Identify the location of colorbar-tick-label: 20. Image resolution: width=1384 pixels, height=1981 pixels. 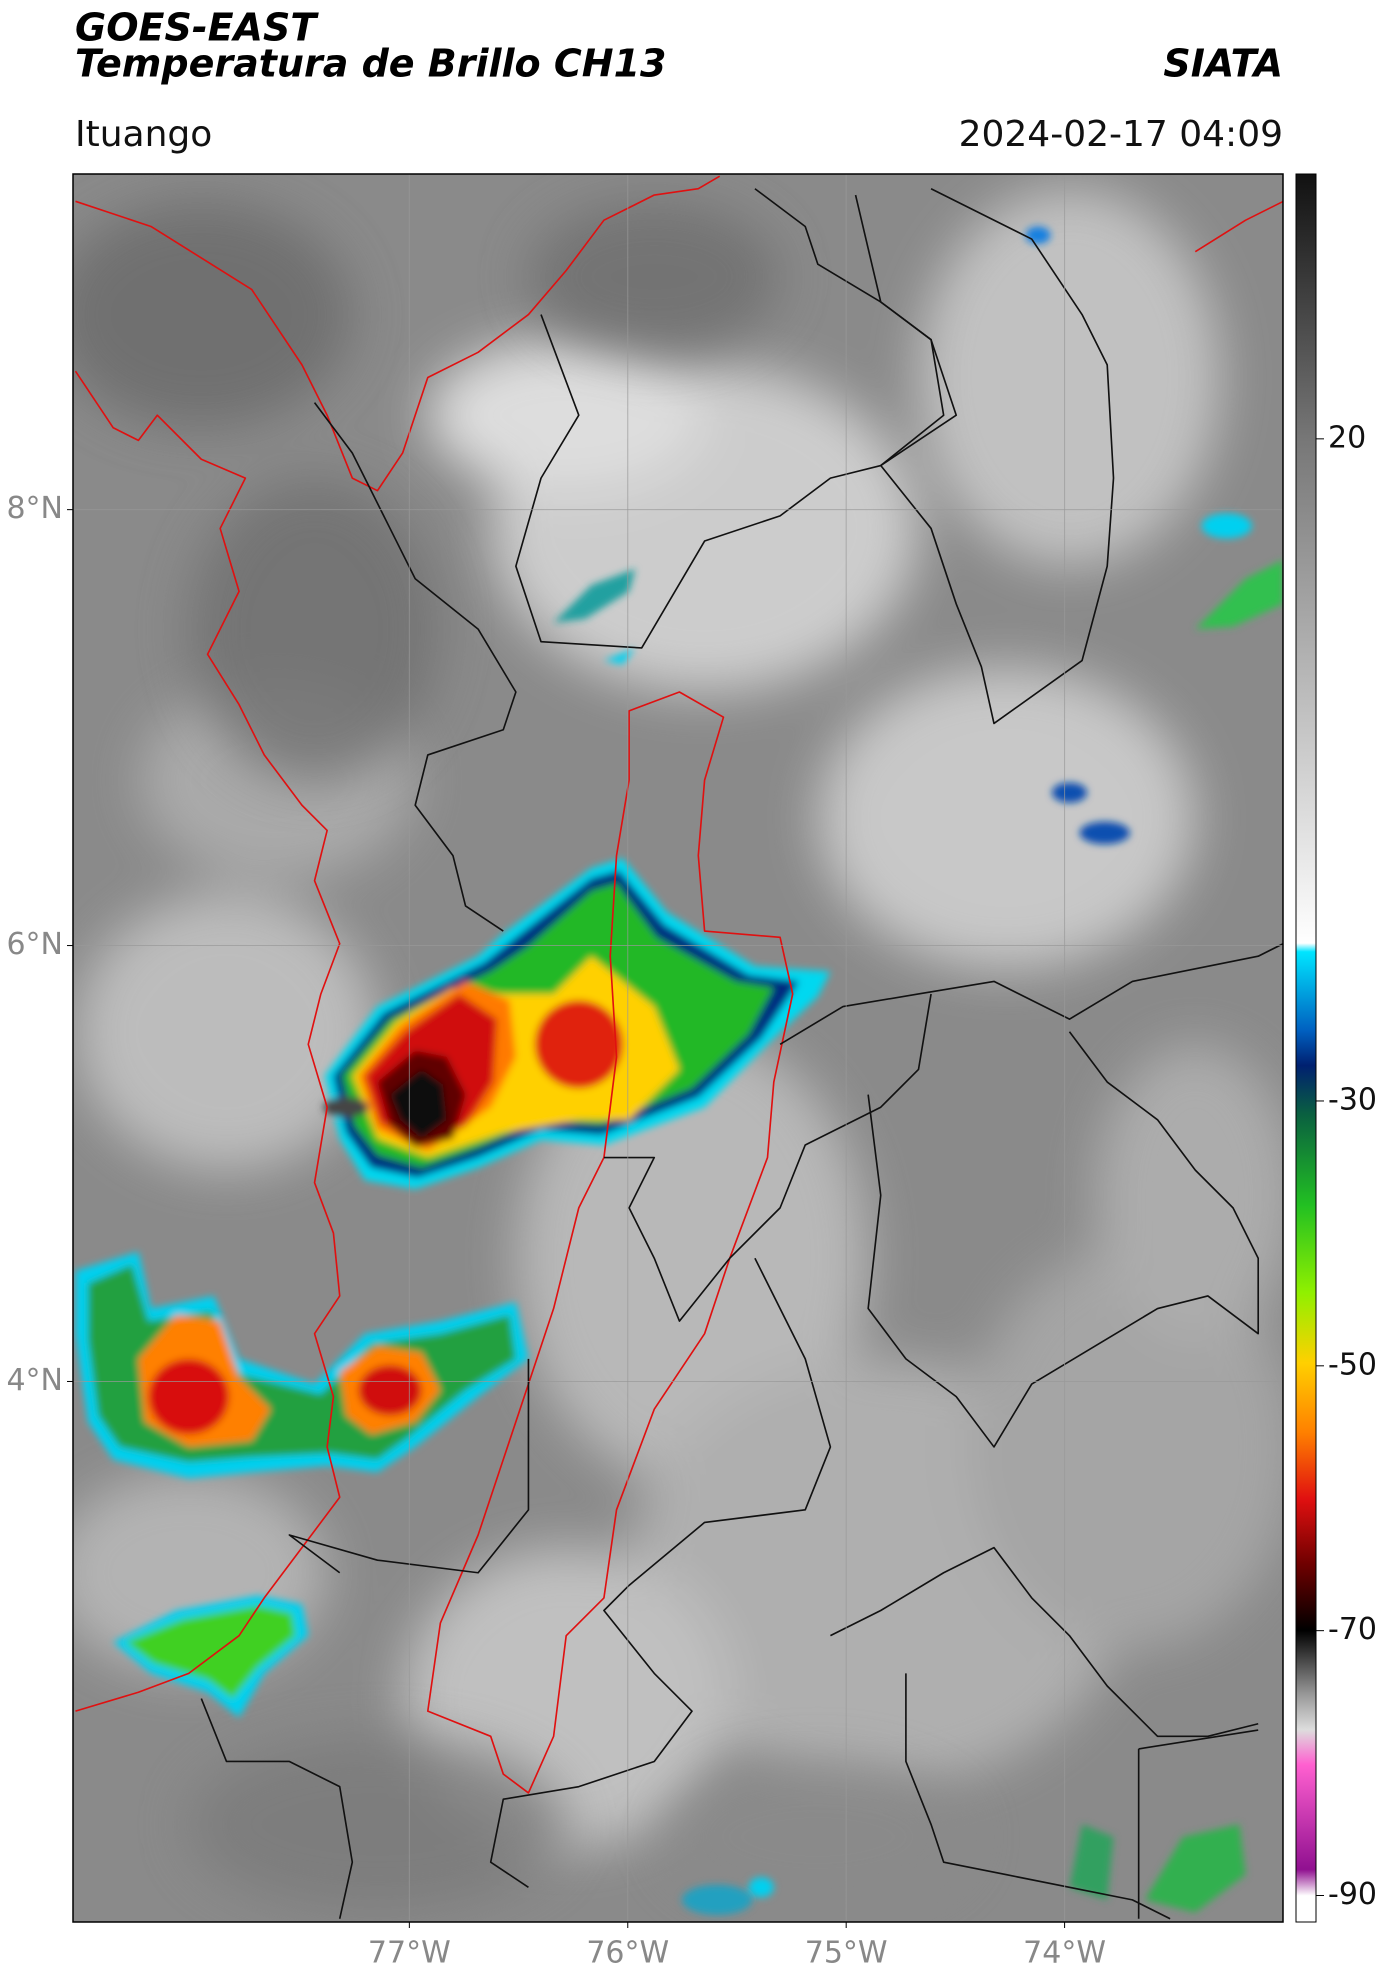
(1347, 437).